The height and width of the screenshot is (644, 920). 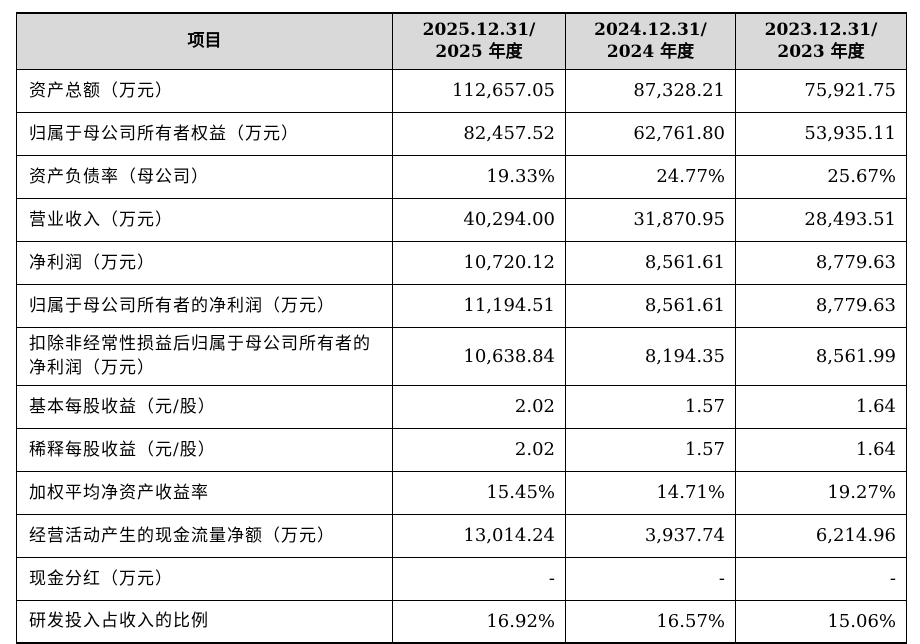 What do you see at coordinates (204, 134) in the screenshot?
I see `row-label: 归属于母公司所有者权益（万元）` at bounding box center [204, 134].